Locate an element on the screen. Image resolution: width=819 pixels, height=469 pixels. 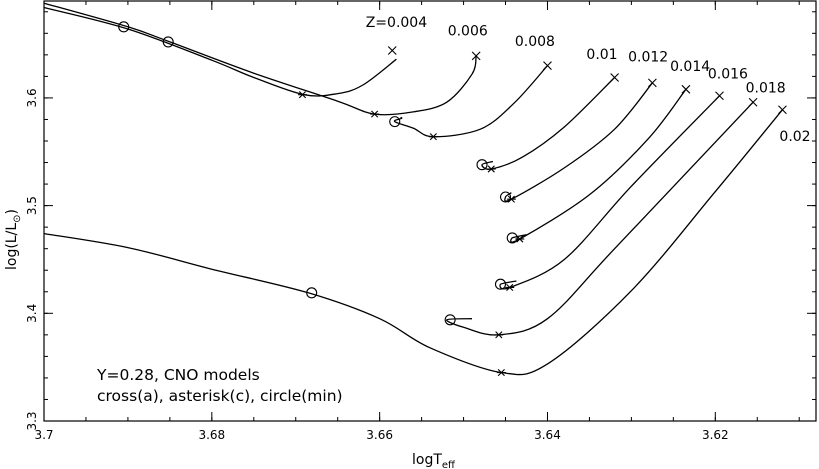
series-label: 0.02 is located at coordinates (794, 137).